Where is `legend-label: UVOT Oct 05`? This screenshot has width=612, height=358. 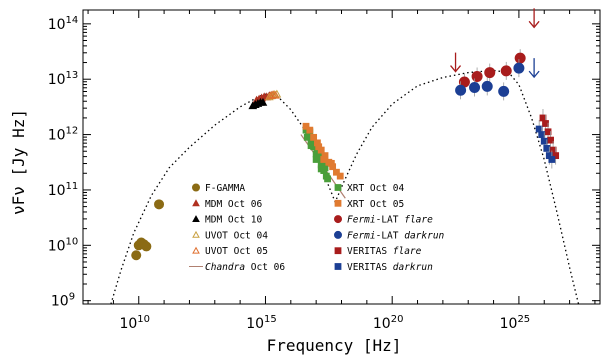
legend-label: UVOT Oct 05 is located at coordinates (236, 251).